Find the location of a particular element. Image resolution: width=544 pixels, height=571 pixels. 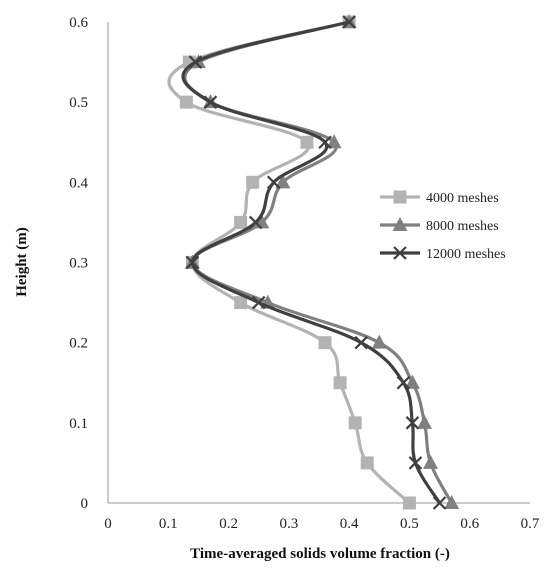

x-tick-label: 0.6 is located at coordinates (469, 524).